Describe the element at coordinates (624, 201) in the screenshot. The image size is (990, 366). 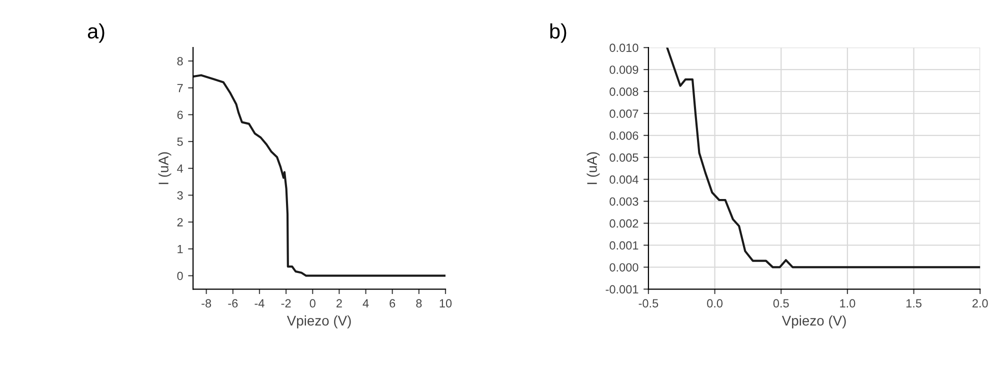
I see `y-tick-label: 0.003` at that location.